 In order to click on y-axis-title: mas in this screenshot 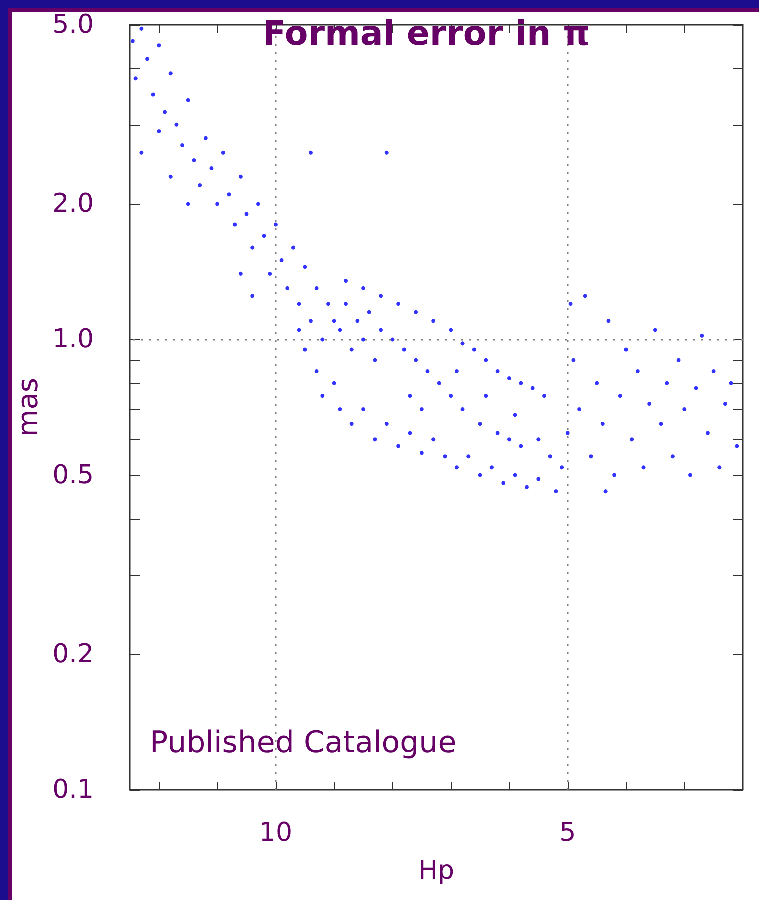, I will do `click(27, 408)`.